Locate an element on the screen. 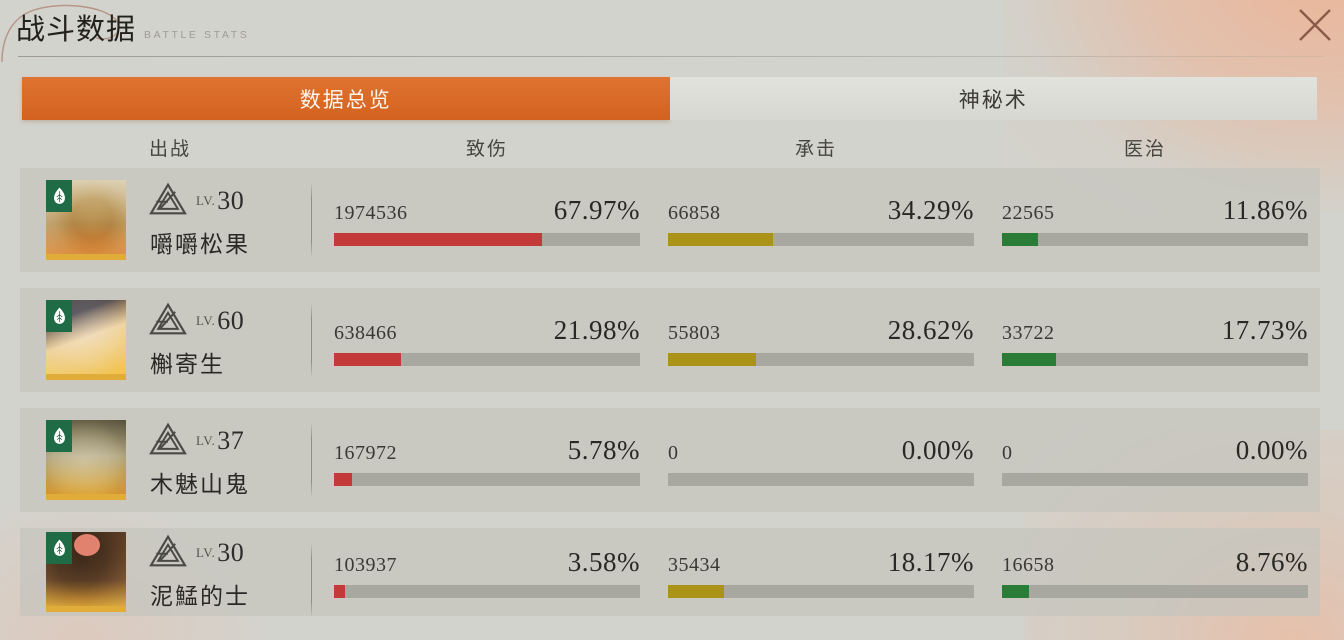 The height and width of the screenshot is (640, 1344). stat-percent: 5.78% is located at coordinates (603, 449).